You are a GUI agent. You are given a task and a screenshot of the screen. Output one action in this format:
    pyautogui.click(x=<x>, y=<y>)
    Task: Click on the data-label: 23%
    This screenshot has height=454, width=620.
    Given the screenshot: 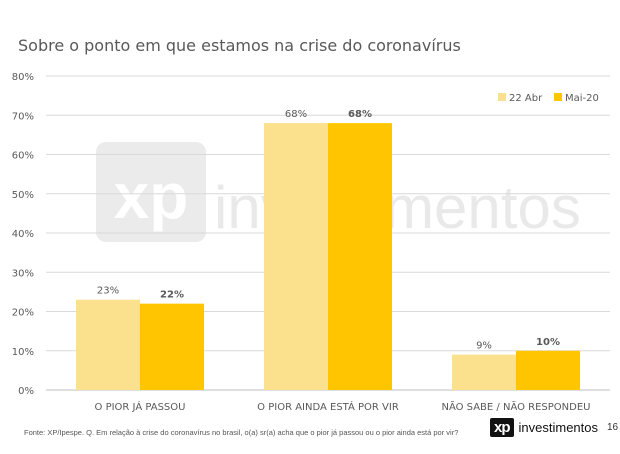 What is the action you would take?
    pyautogui.click(x=108, y=291)
    